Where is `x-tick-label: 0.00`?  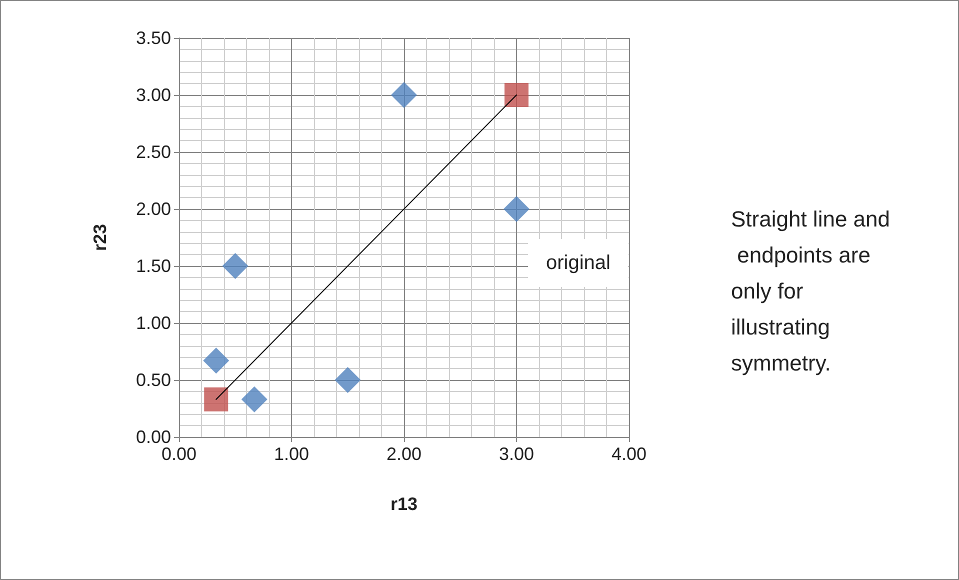
x-tick-label: 0.00 is located at coordinates (179, 454).